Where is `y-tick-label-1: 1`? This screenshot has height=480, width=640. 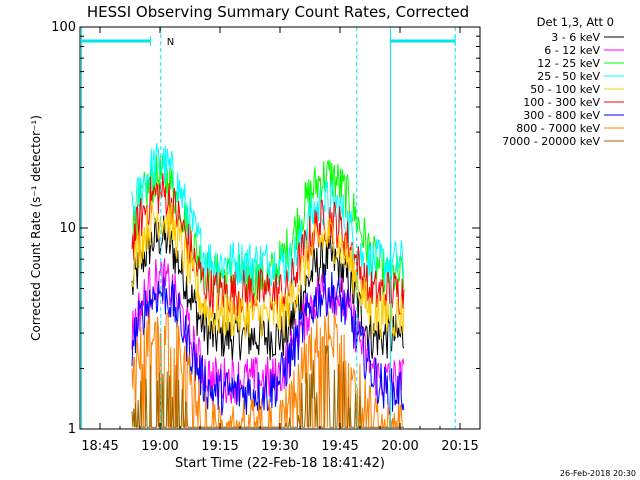
y-tick-label-1: 1 is located at coordinates (72, 429).